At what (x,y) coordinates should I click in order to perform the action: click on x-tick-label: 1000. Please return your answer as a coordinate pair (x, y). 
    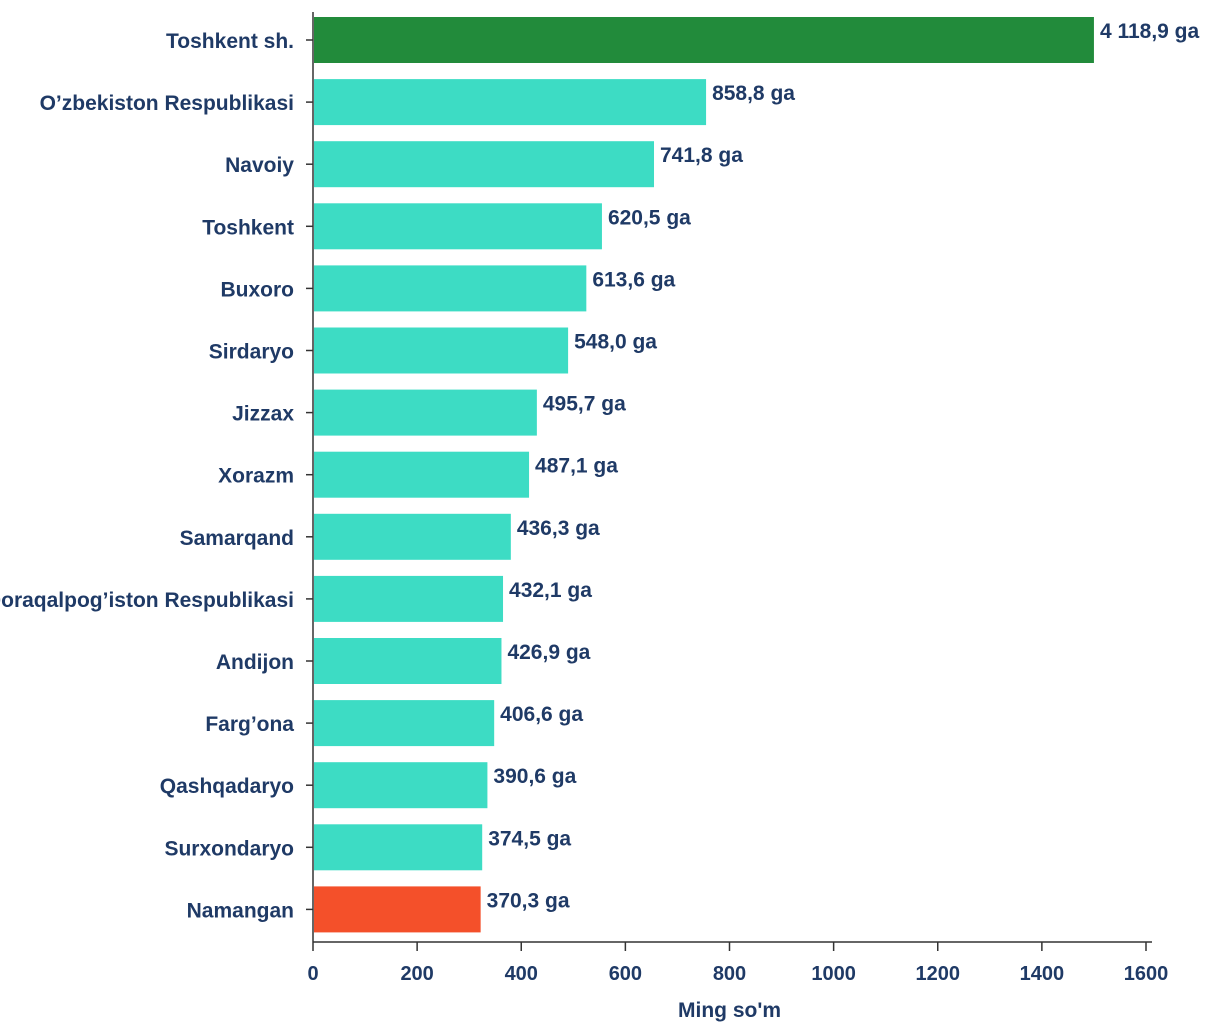
    Looking at the image, I should click on (833, 974).